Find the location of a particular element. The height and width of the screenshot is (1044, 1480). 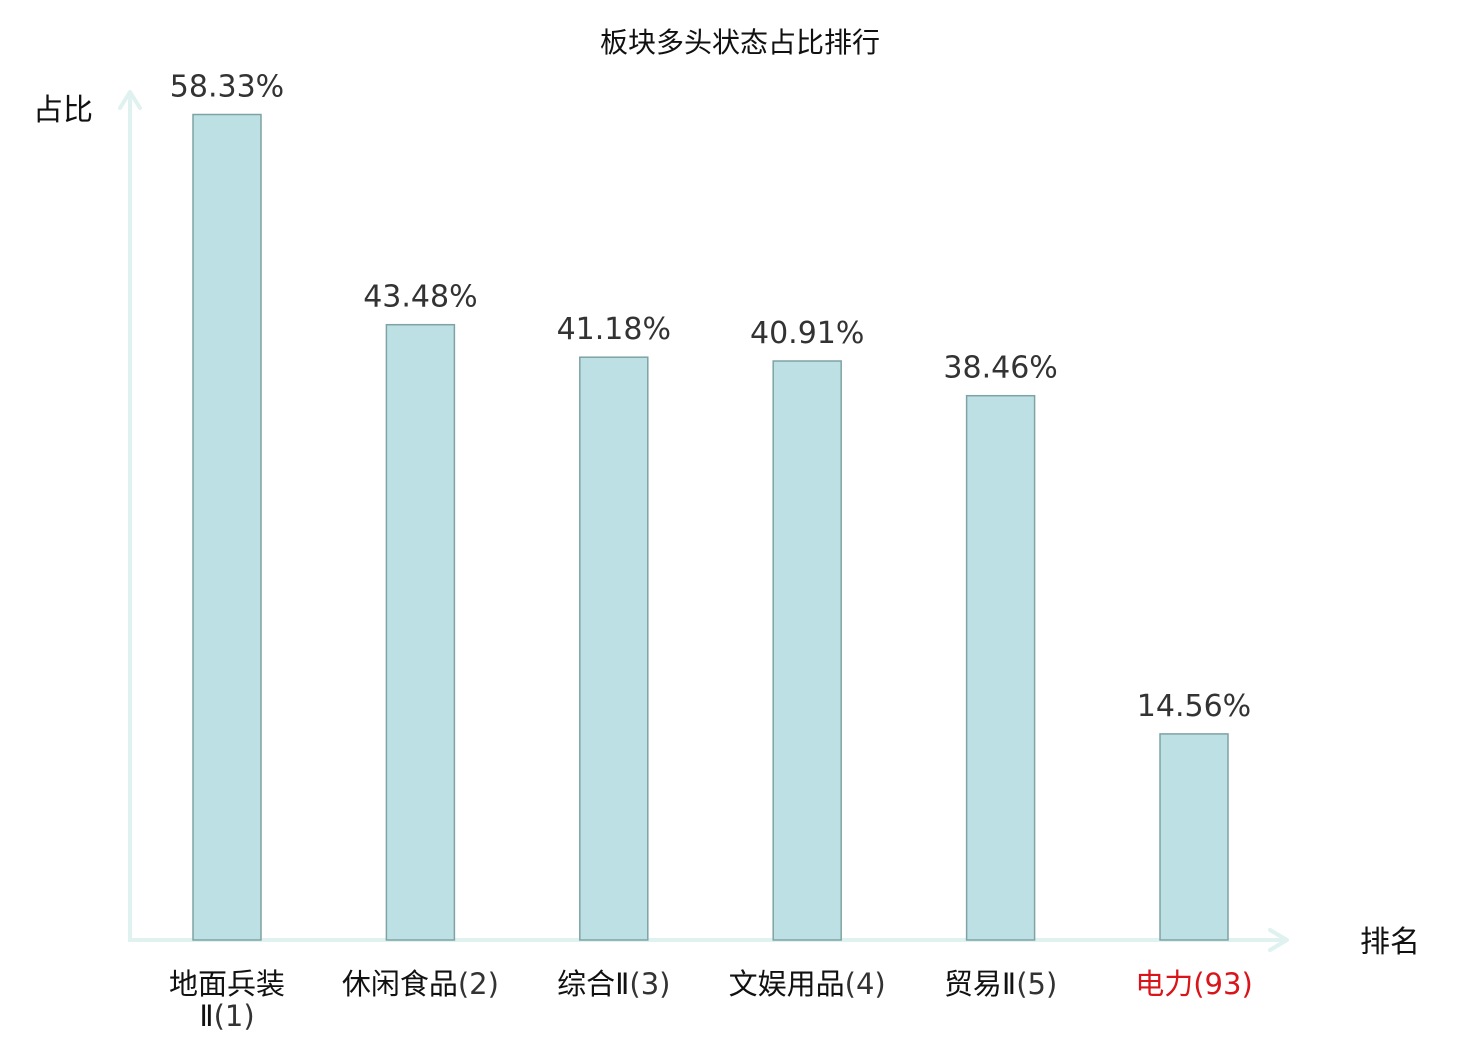

value-label-6: 14.56% is located at coordinates (1194, 706).